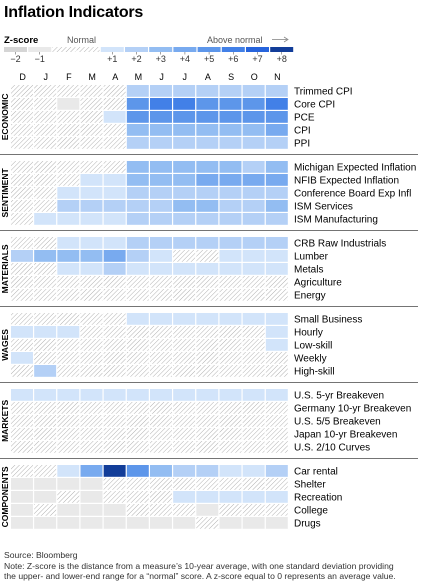 This screenshot has width=422, height=585. What do you see at coordinates (69, 77) in the screenshot?
I see `column-label: F` at bounding box center [69, 77].